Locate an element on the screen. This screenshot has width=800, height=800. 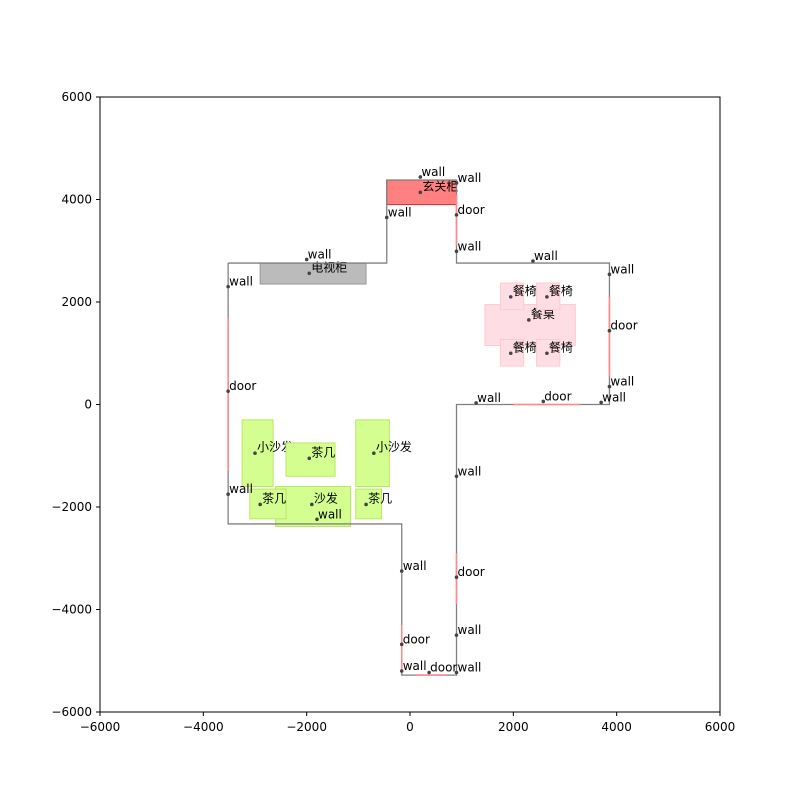
furniture-label: 电视柜 is located at coordinates (329, 266).